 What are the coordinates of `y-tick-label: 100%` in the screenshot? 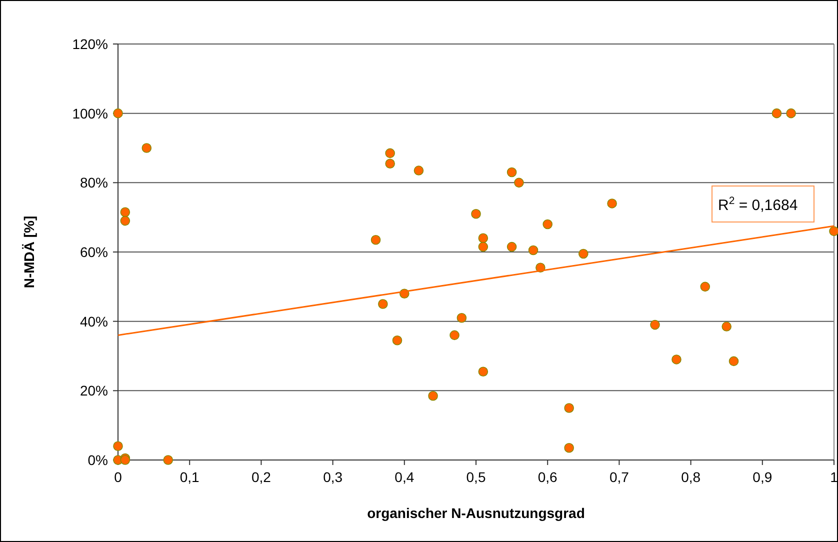 It's located at (90, 113).